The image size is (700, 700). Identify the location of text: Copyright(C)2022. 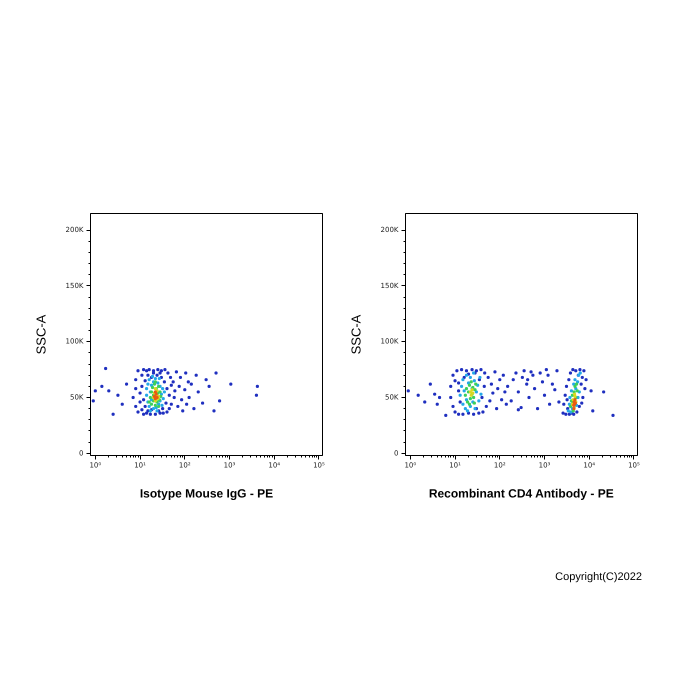
(598, 577).